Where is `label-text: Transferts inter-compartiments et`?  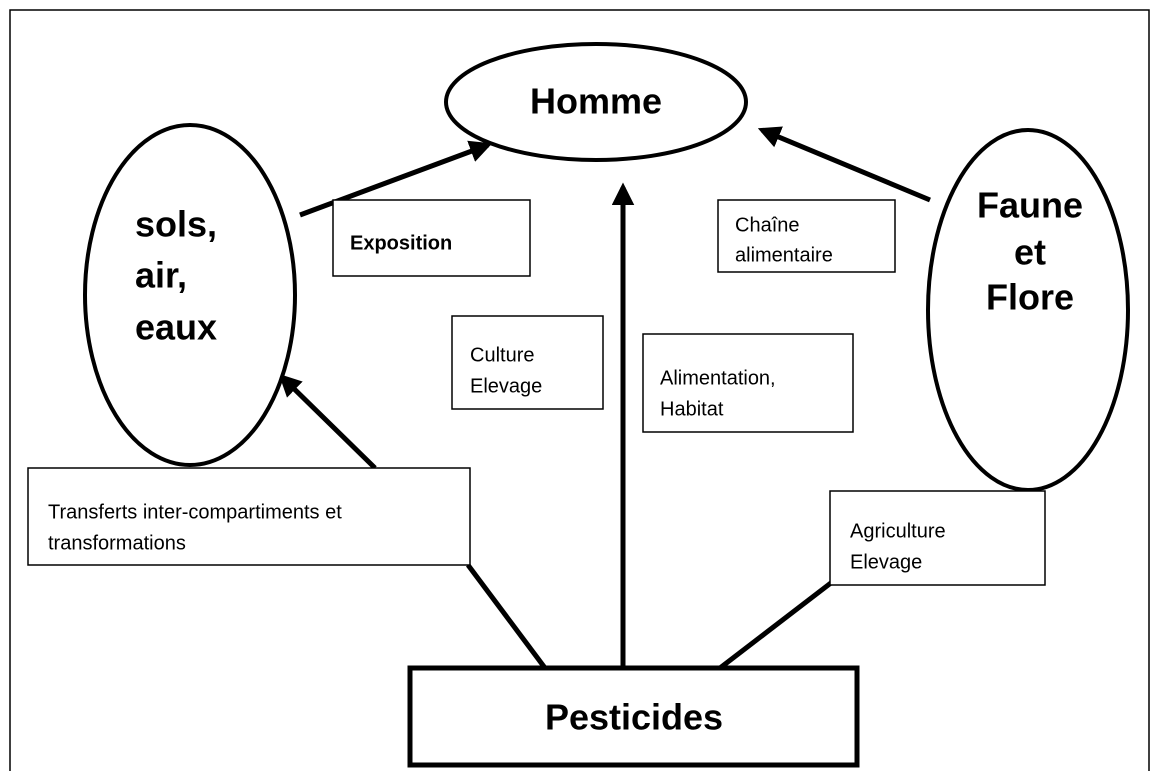
label-text: Transferts inter-compartiments et is located at coordinates (195, 512).